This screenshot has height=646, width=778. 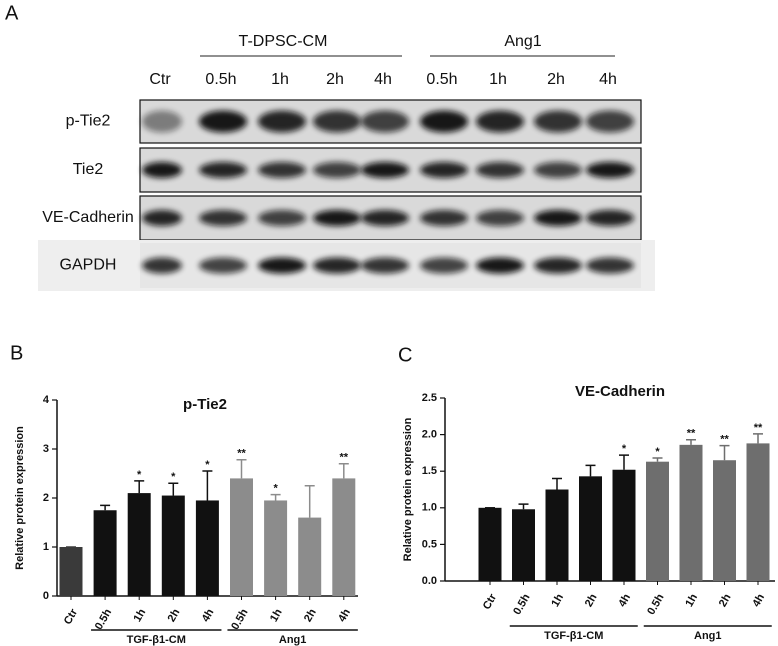 I want to click on row-label: p-Tie2, so click(x=88, y=121).